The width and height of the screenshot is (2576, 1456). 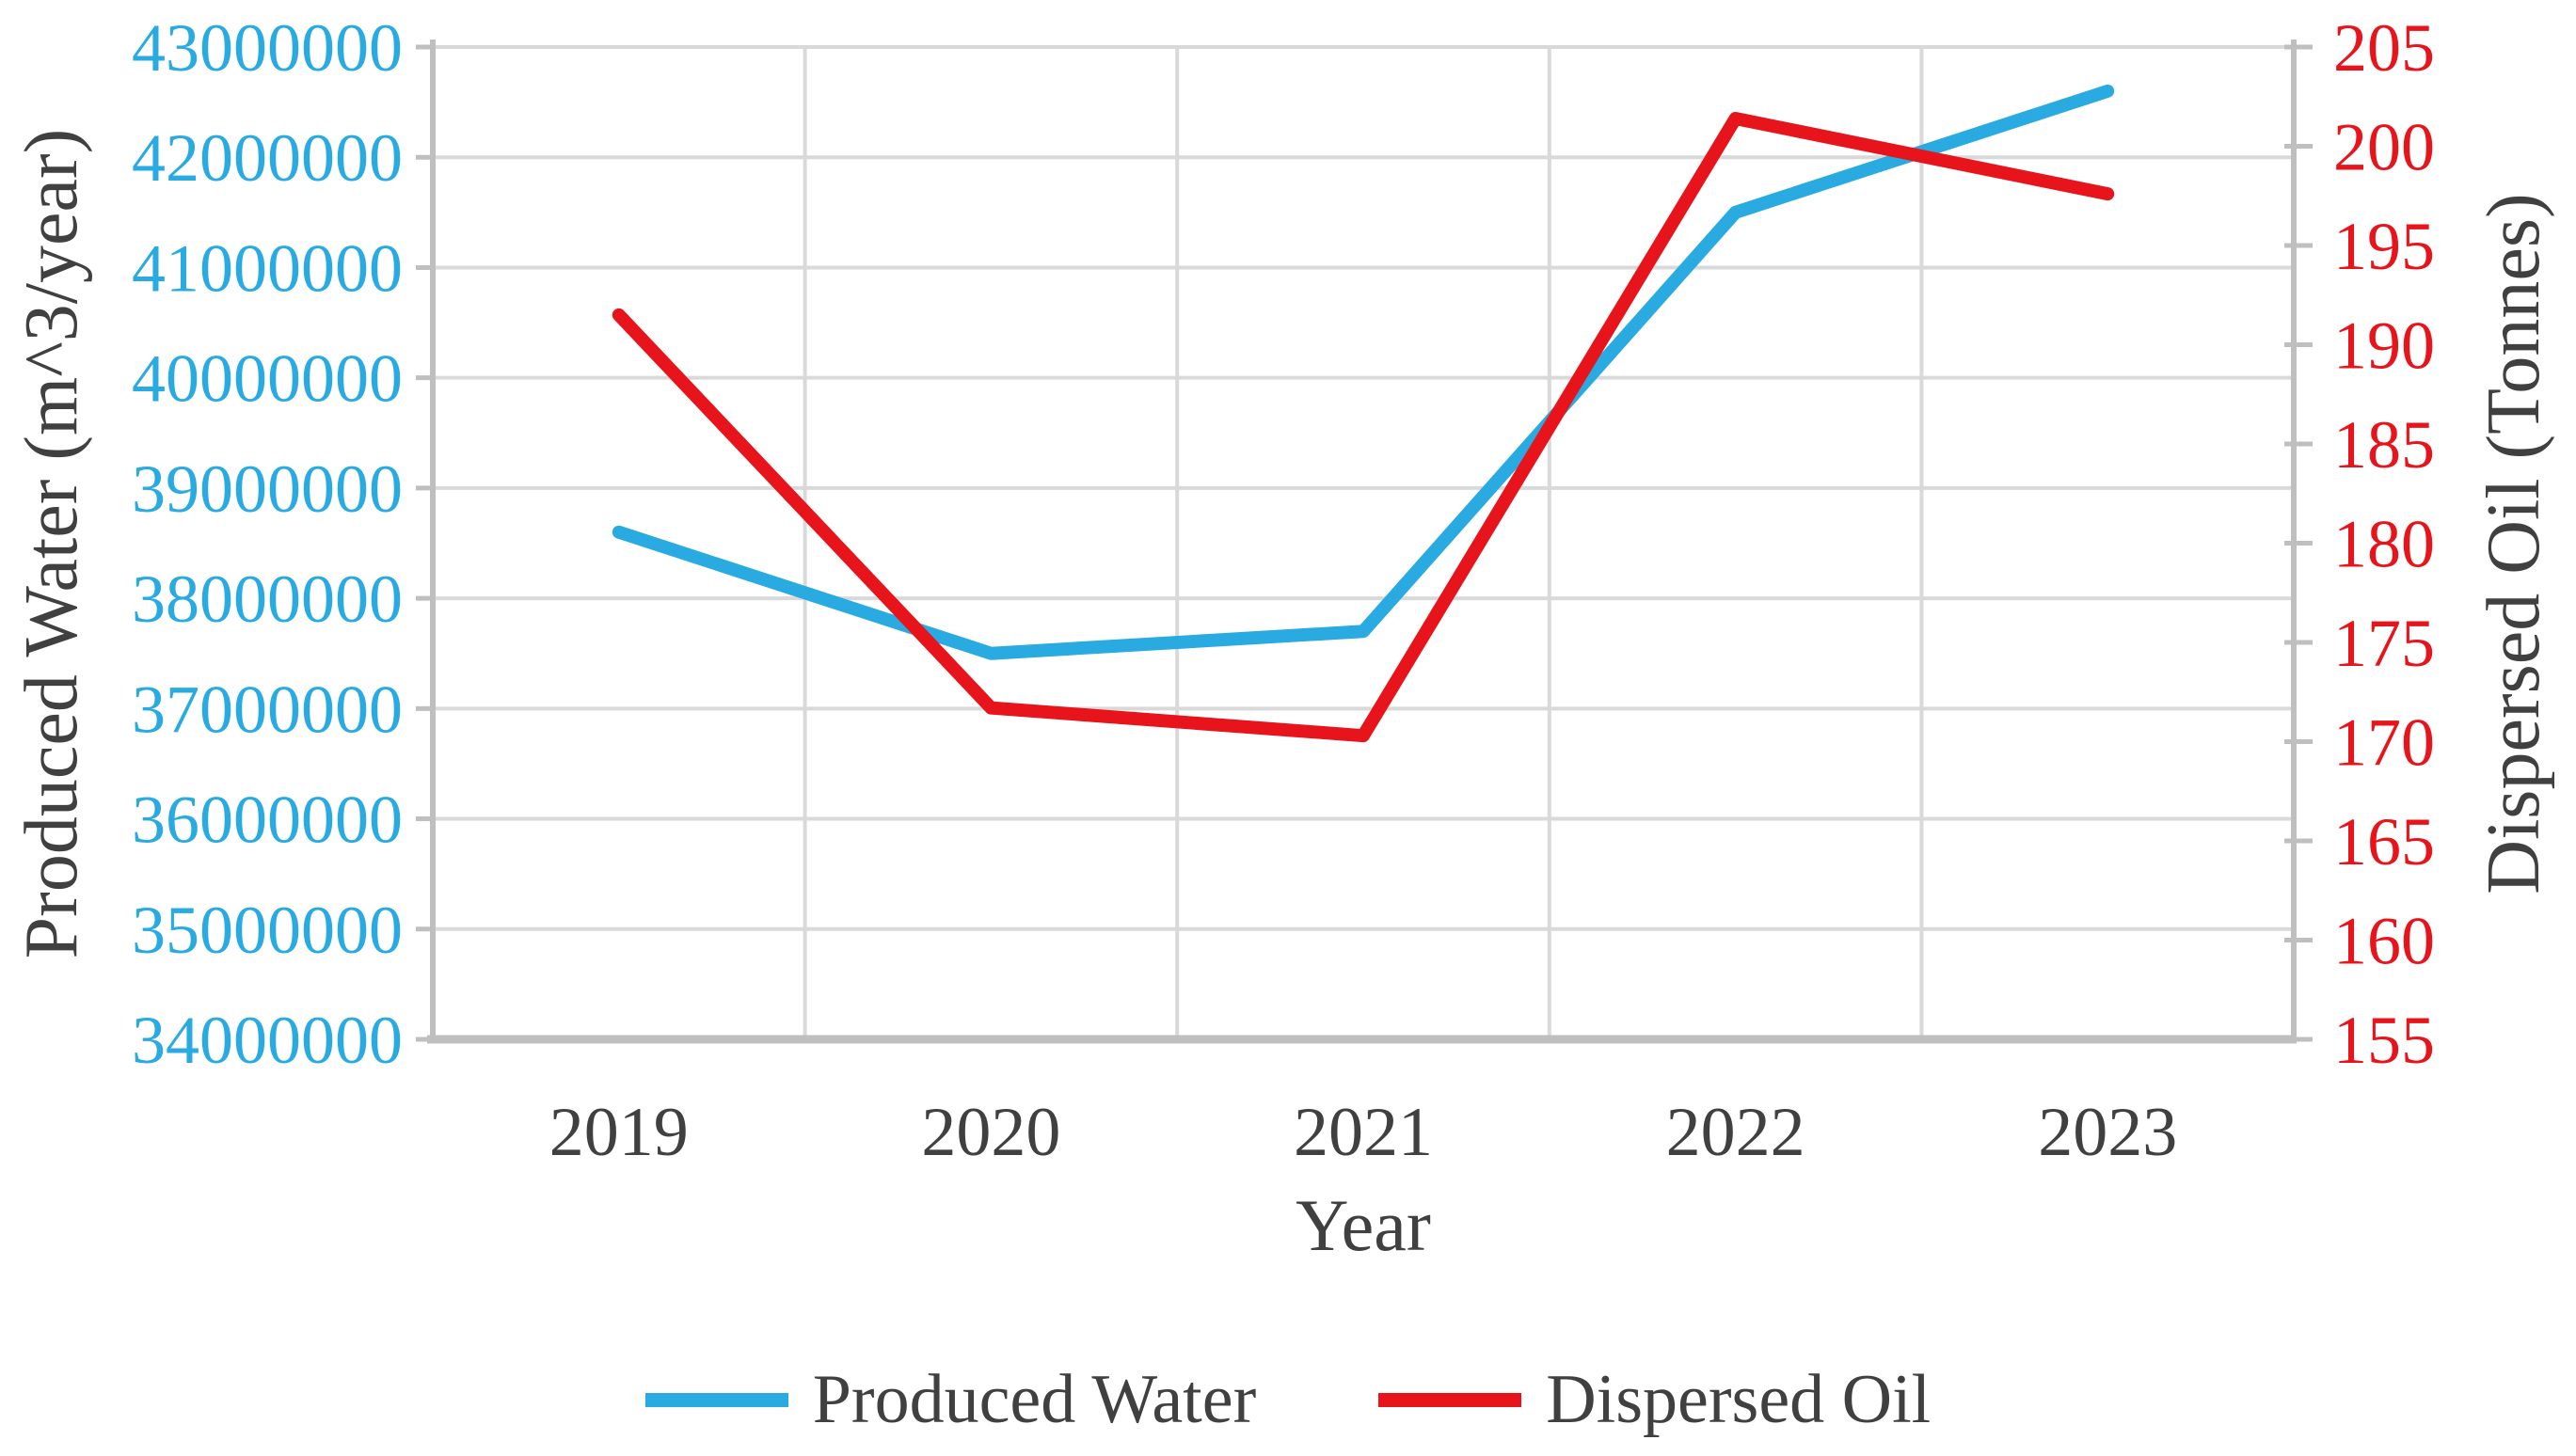 What do you see at coordinates (267, 820) in the screenshot?
I see `left-tick-label: 36000000` at bounding box center [267, 820].